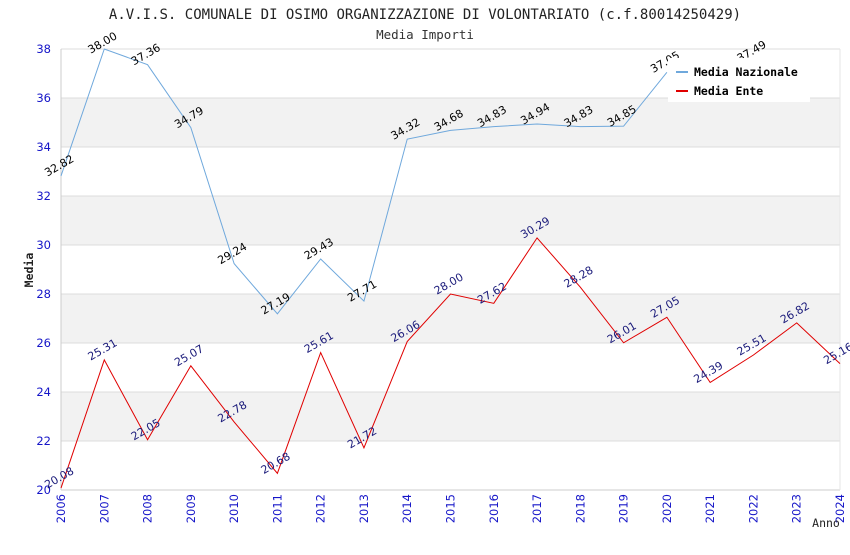 This screenshot has width=850, height=555. What do you see at coordinates (43, 441) in the screenshot?
I see `y-tick-label: 22` at bounding box center [43, 441].